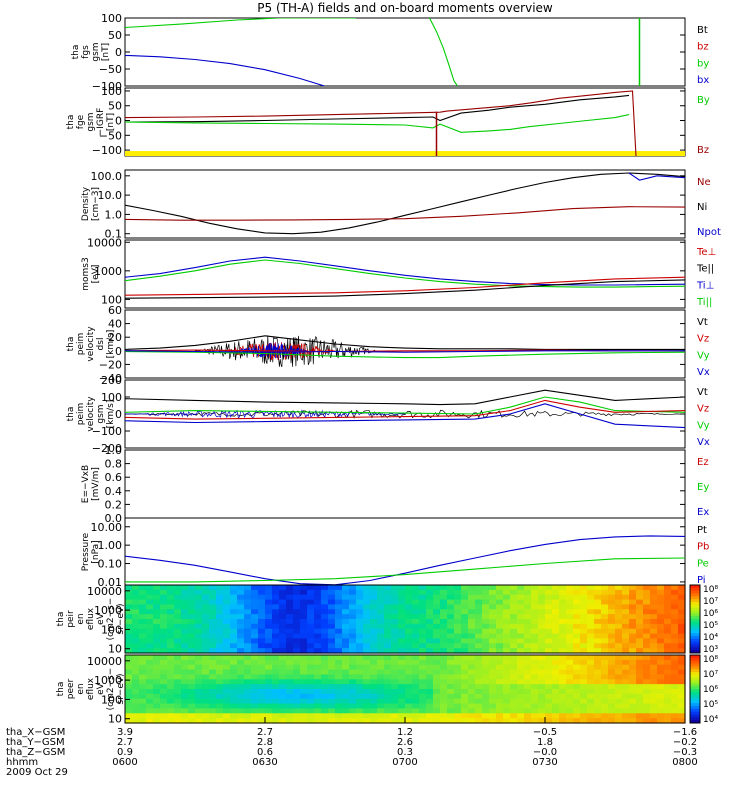 This screenshot has height=800, width=750. What do you see at coordinates (91, 344) in the screenshot?
I see `y-axis-label: tha peim velocity dsl [km/s]` at bounding box center [91, 344].